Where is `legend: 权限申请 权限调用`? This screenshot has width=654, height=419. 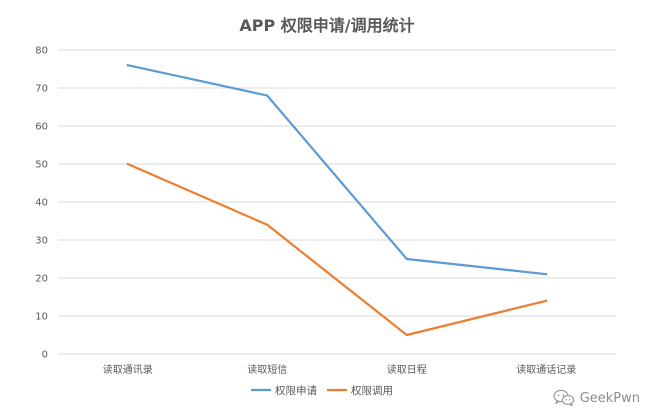 legend: 权限申请 权限调用 is located at coordinates (322, 390).